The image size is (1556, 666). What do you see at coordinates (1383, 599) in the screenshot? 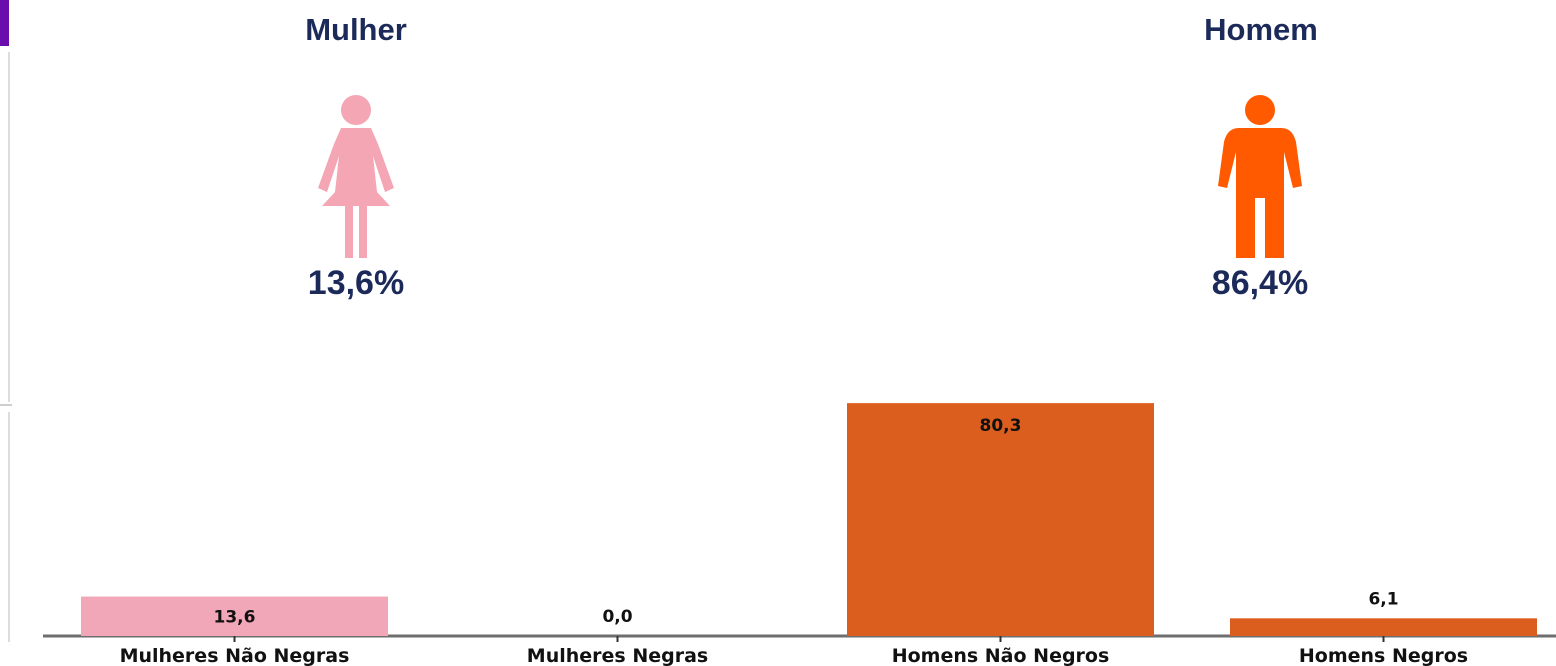
I see `bar-value-label: 6,1` at bounding box center [1383, 599].